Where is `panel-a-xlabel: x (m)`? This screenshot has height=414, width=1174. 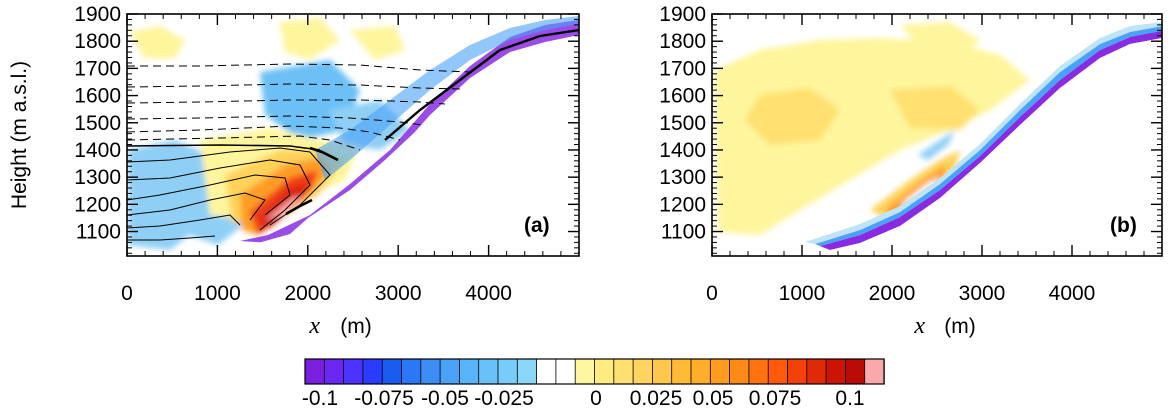 panel-a-xlabel: x (m) is located at coordinates (339, 326).